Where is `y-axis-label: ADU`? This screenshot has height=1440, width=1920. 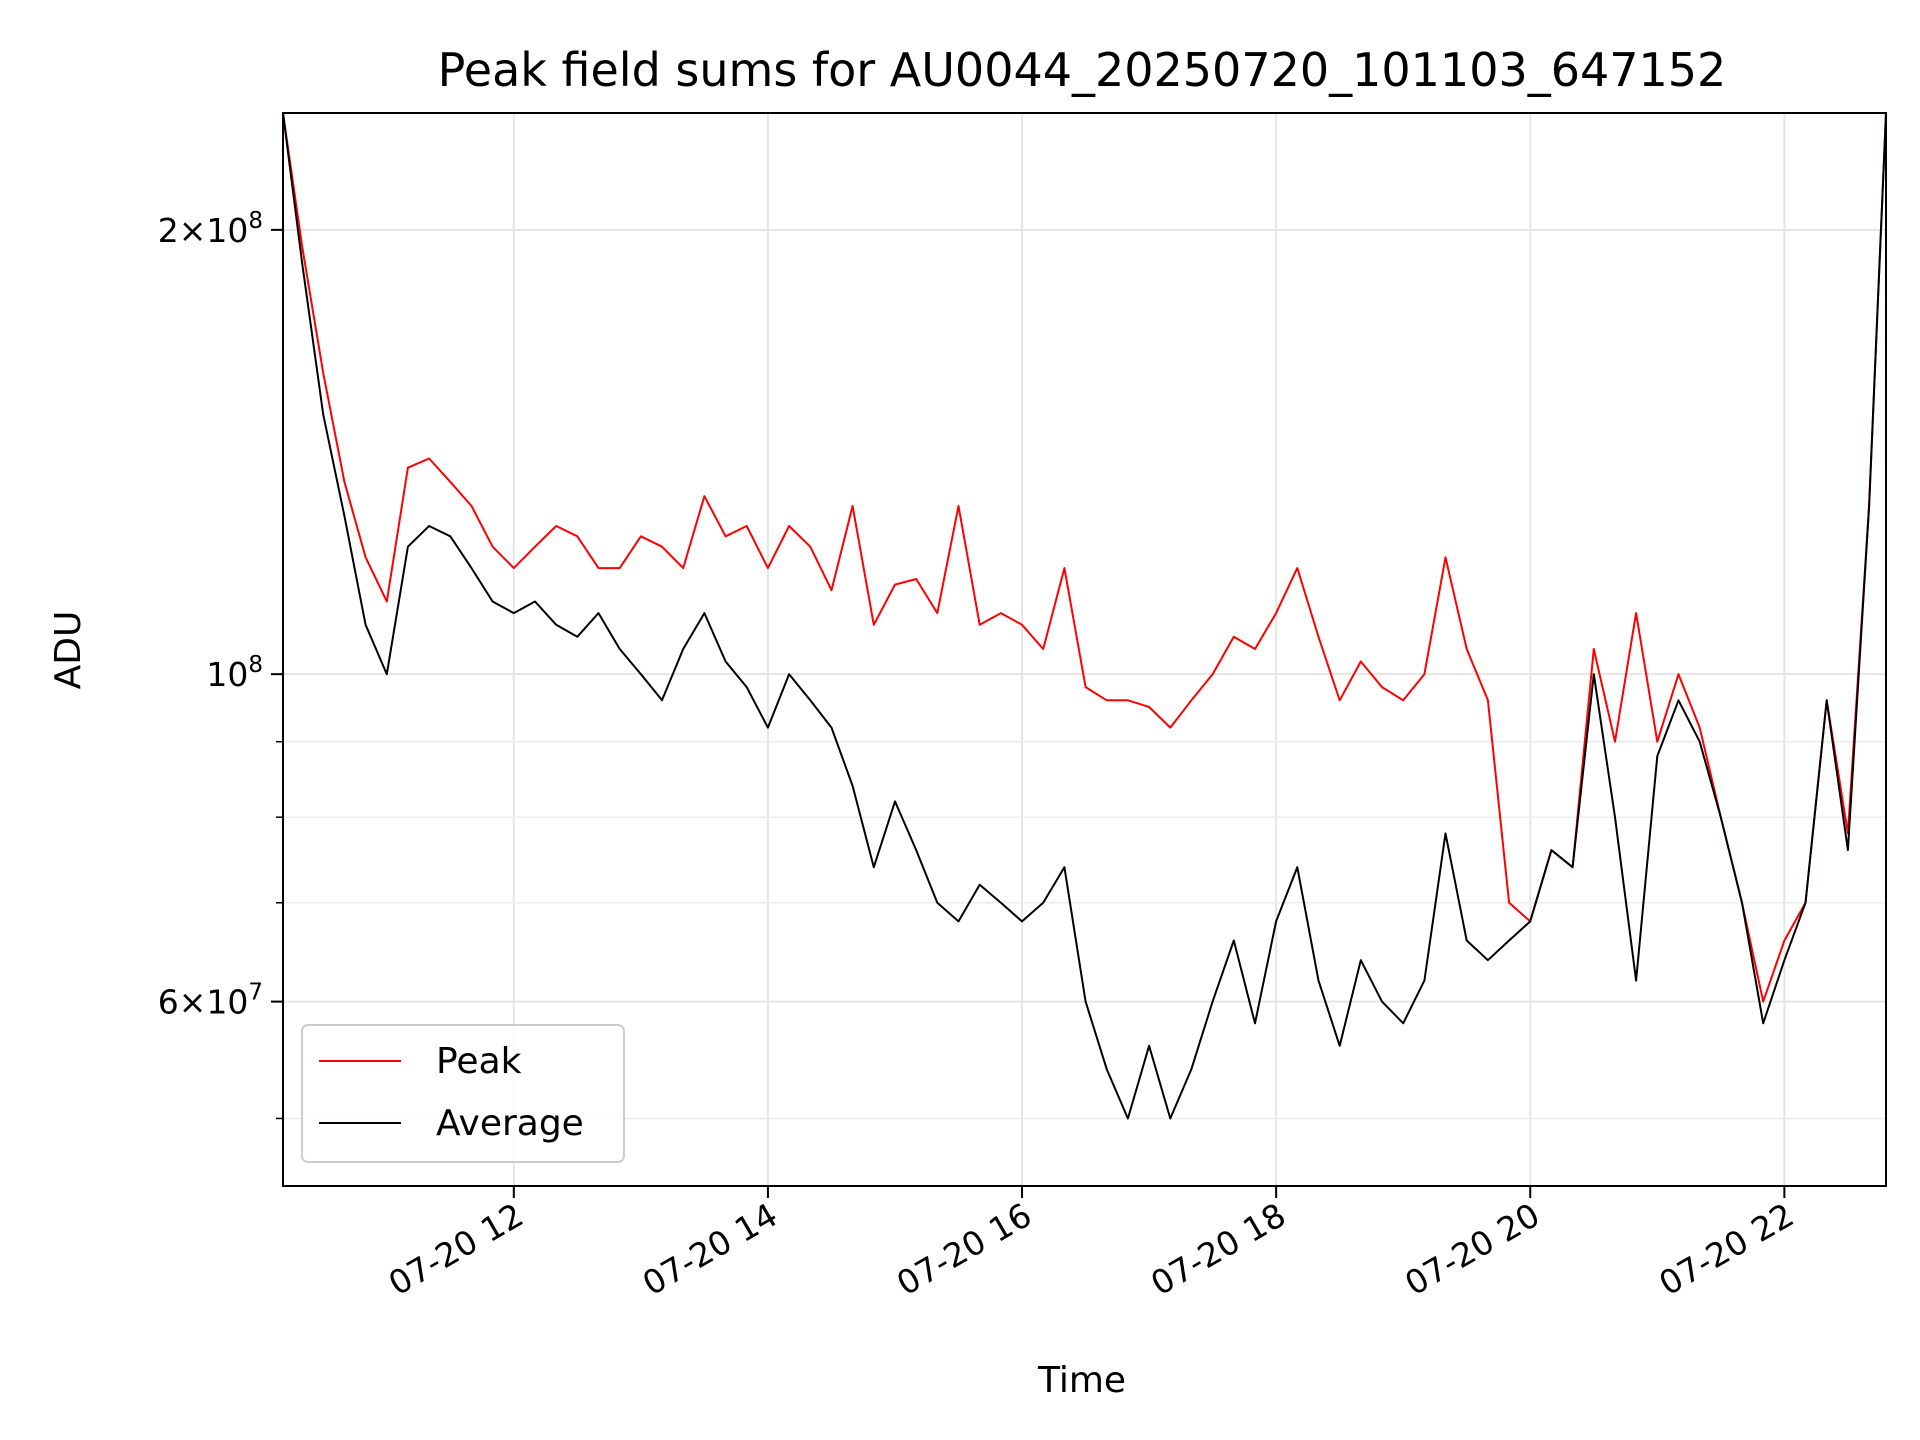
y-axis-label: ADU is located at coordinates (68, 650).